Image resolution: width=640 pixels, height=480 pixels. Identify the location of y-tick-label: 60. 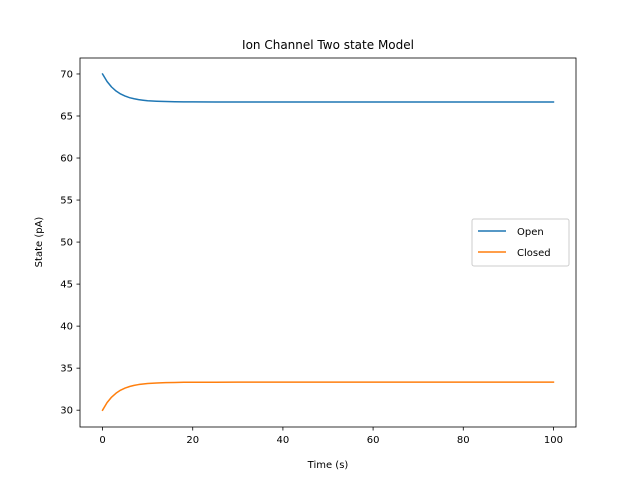
(66, 159).